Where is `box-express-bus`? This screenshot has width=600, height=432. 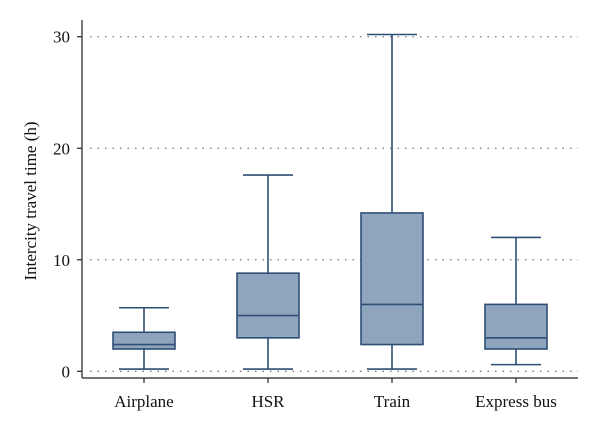
box-express-bus is located at coordinates (516, 309).